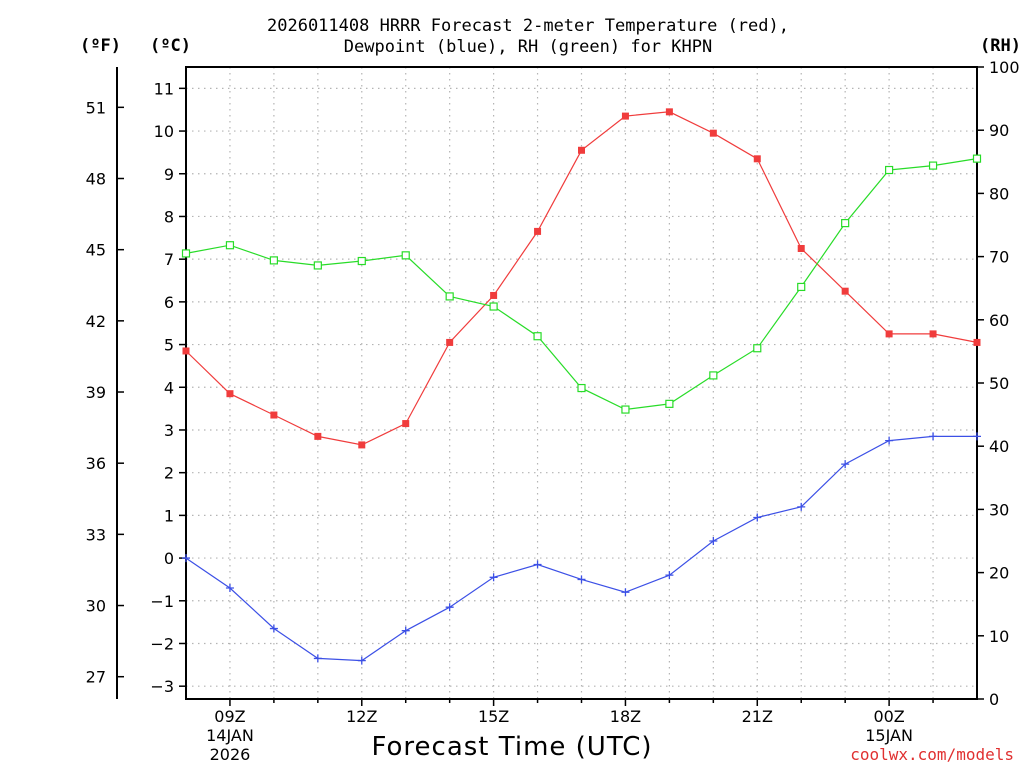  I want to click on fahrenheit-unit-label: (ºF), so click(100, 46).